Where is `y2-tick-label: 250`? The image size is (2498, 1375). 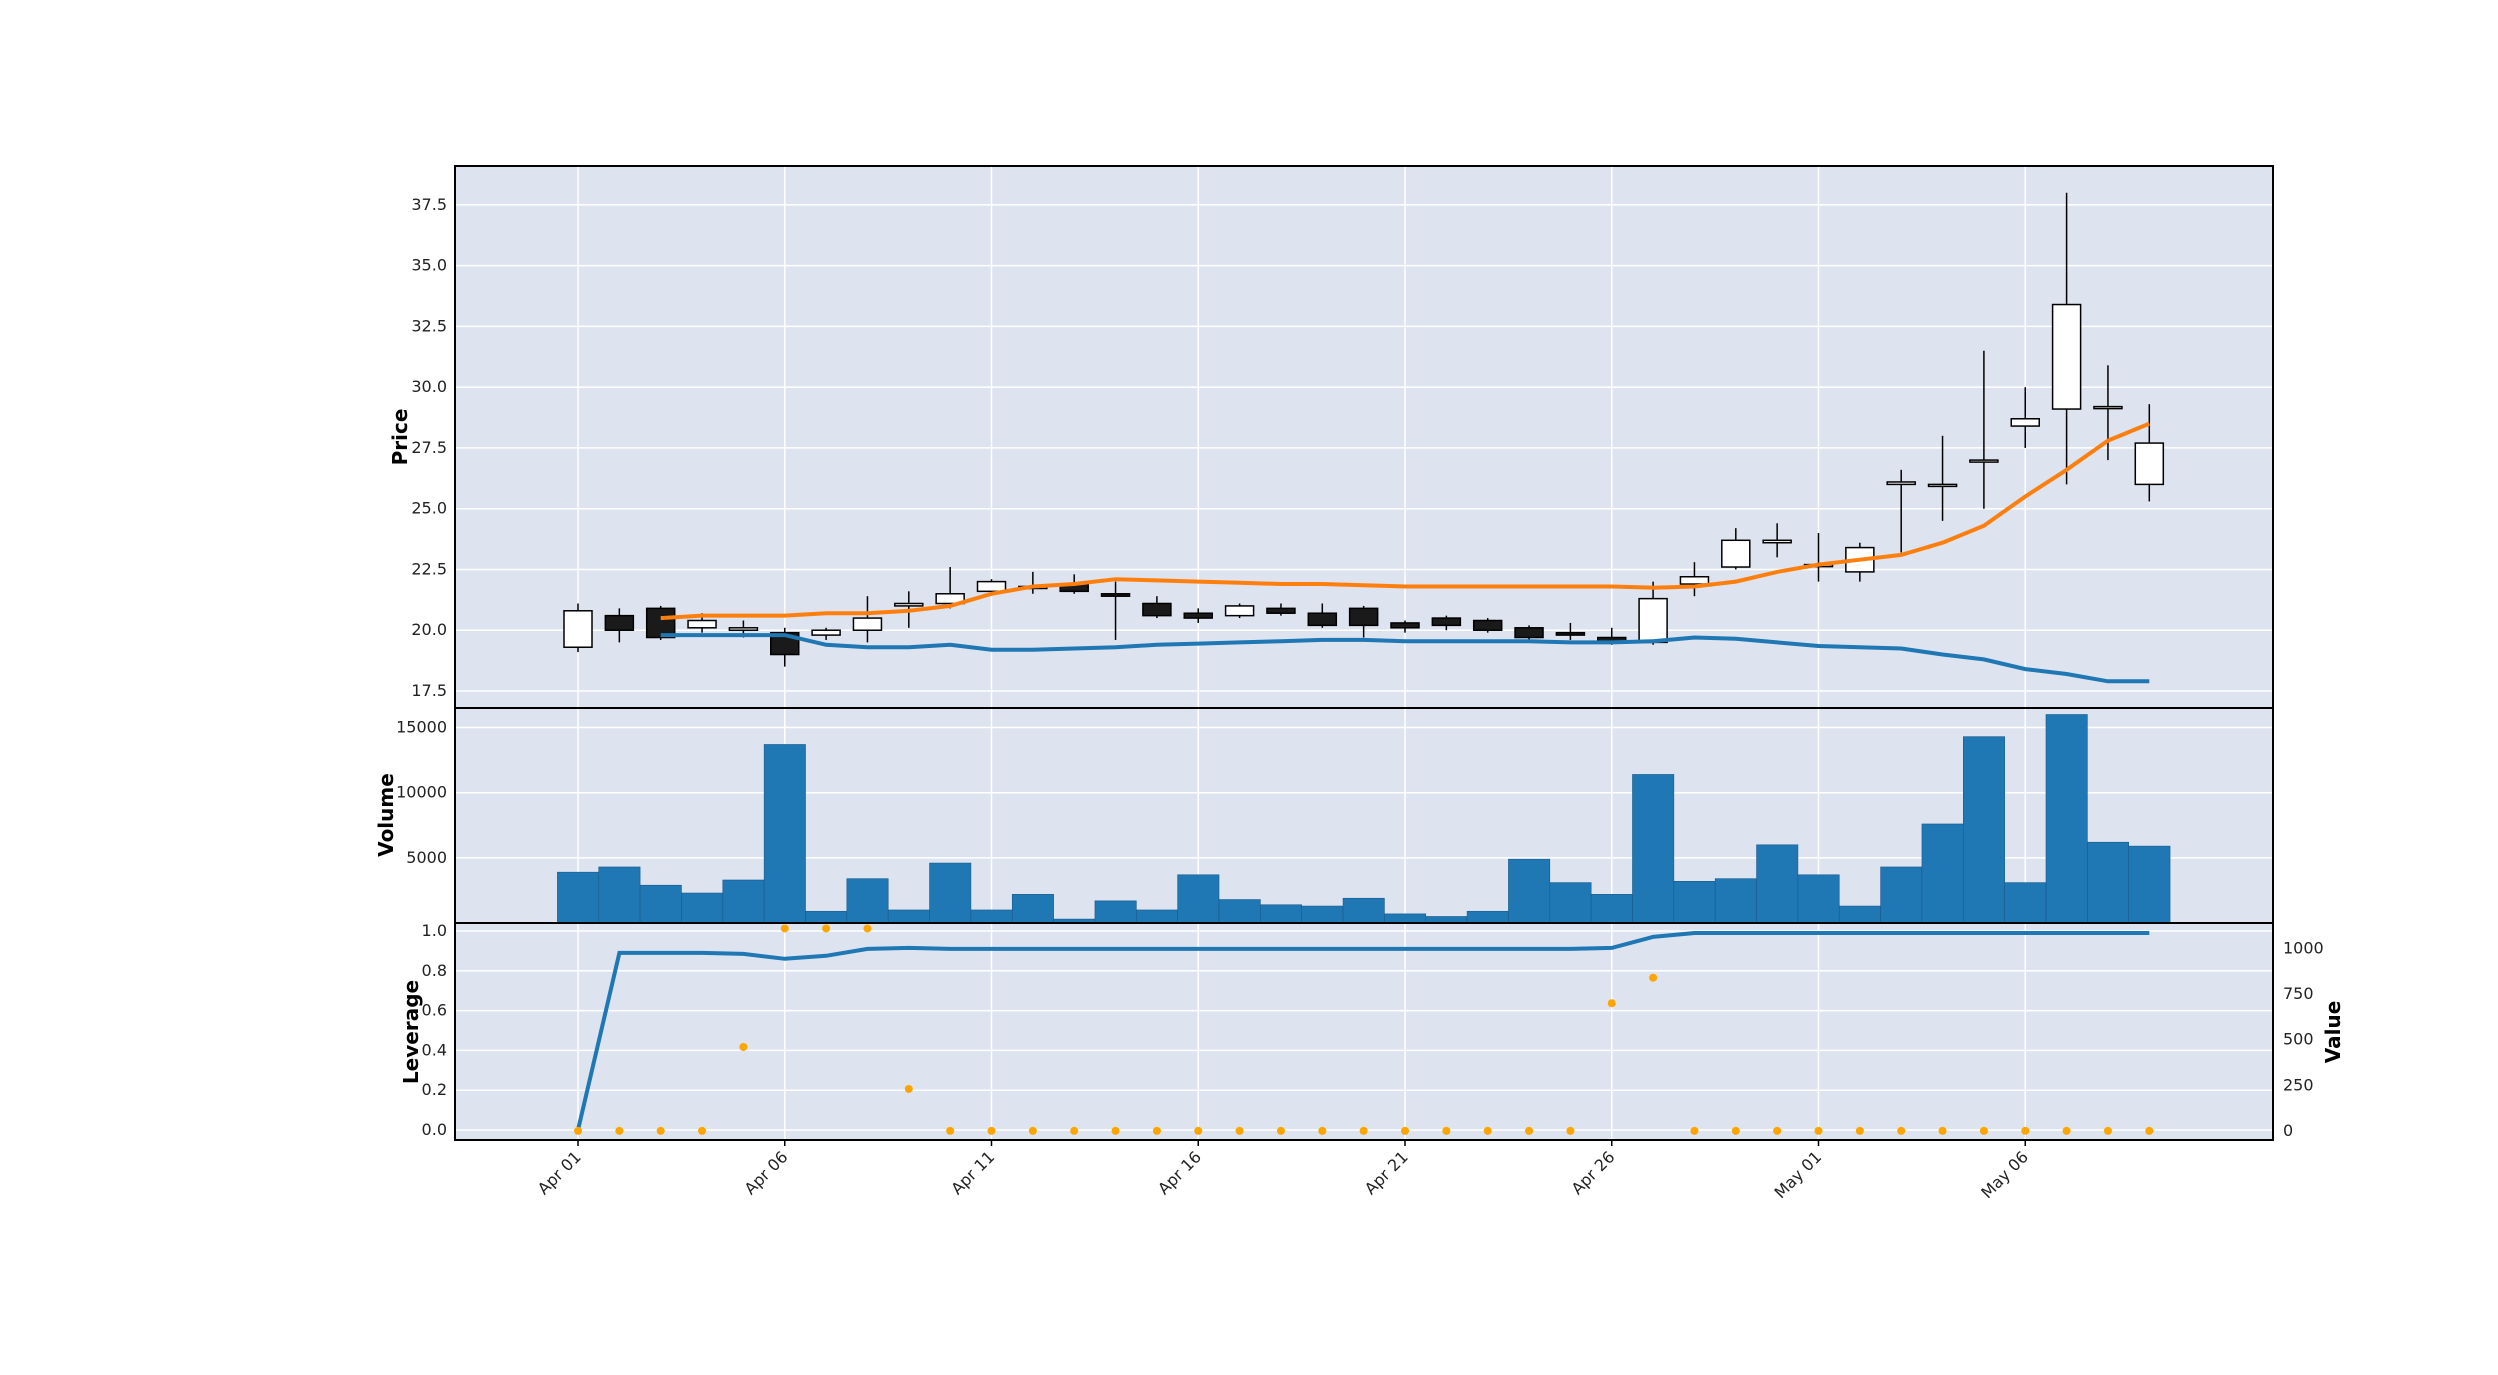 y2-tick-label: 250 is located at coordinates (2298, 1084).